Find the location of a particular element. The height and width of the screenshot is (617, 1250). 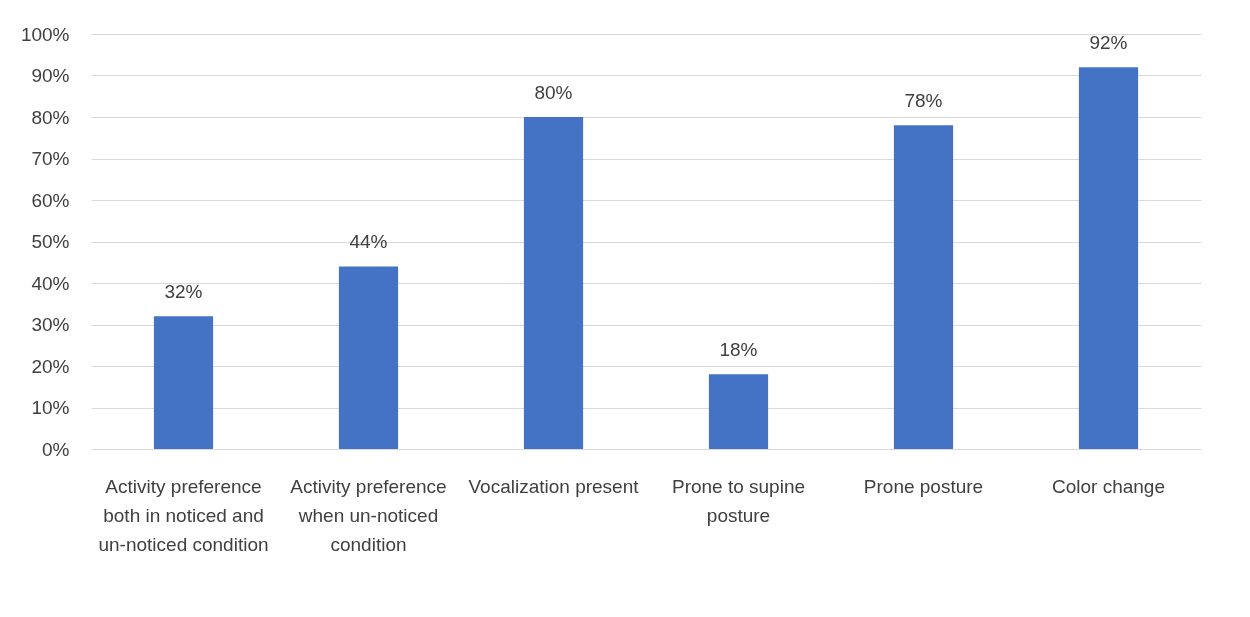

data-label: 44% is located at coordinates (368, 242).